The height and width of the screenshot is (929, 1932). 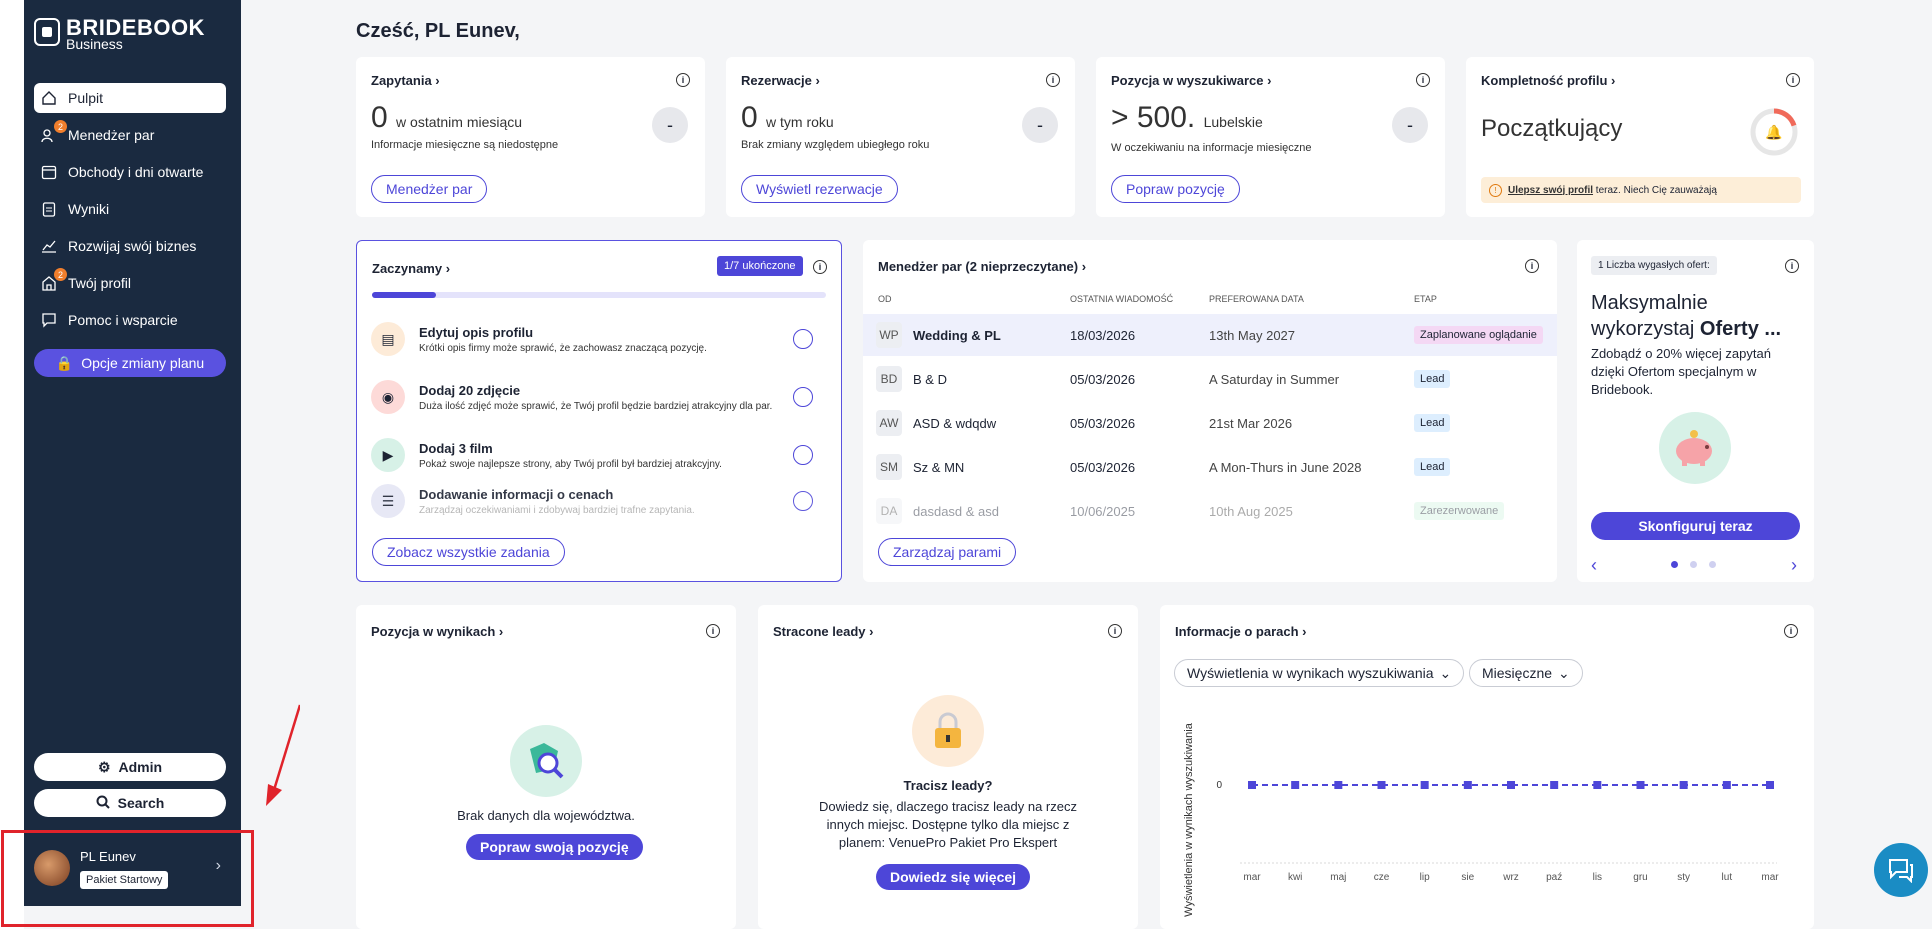 I want to click on view-bookings-button: Wyświetl rezerwacje, so click(x=819, y=189).